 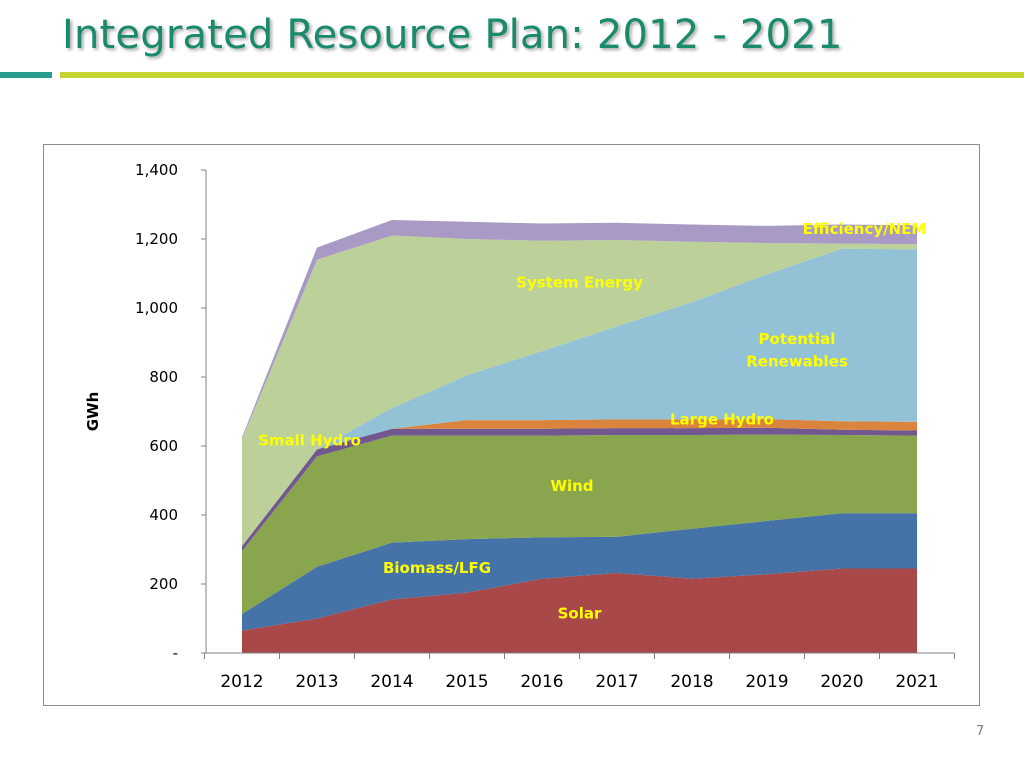 I want to click on title-rule-bar, so click(x=542, y=75).